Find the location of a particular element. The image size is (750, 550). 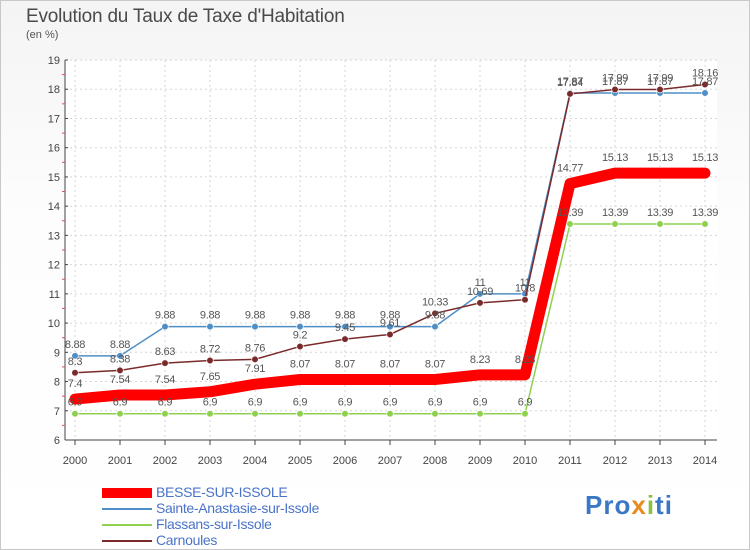

legend-label: Sainte-Anastasie-sur-Issole is located at coordinates (238, 508).